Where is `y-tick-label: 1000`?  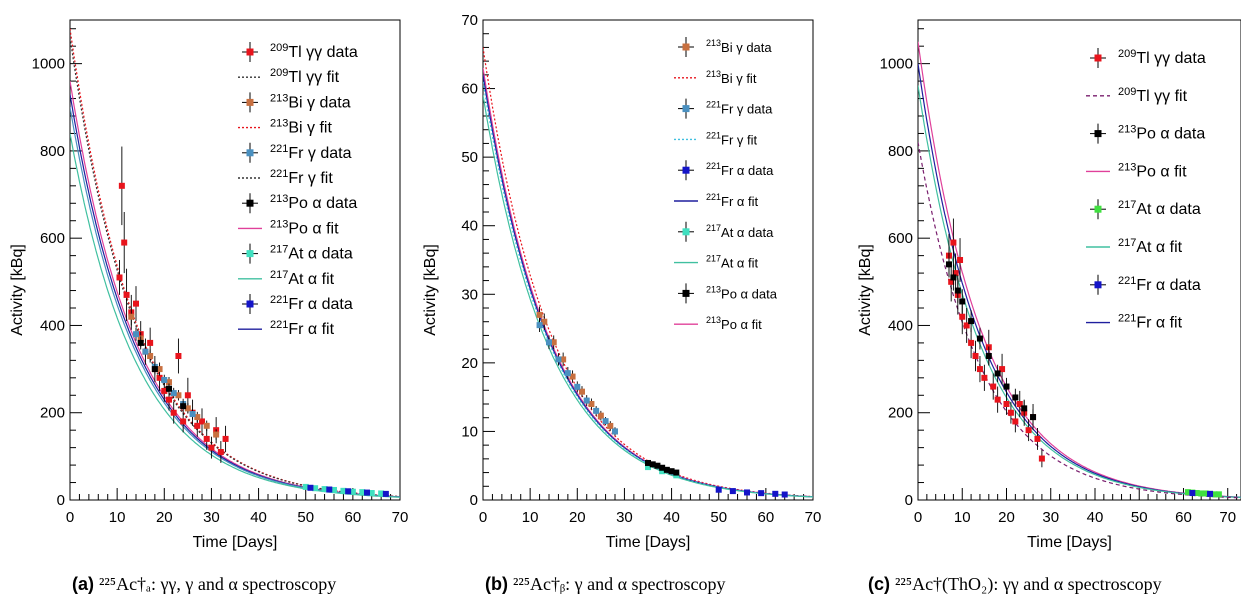 y-tick-label: 1000 is located at coordinates (896, 64).